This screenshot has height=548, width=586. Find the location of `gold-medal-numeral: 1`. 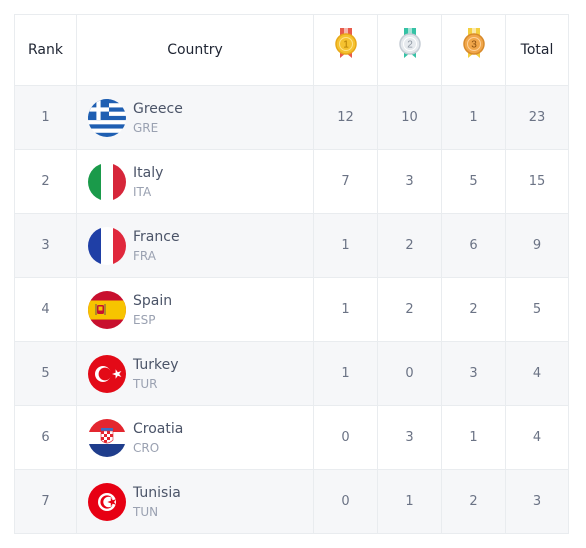

gold-medal-numeral: 1 is located at coordinates (346, 45).